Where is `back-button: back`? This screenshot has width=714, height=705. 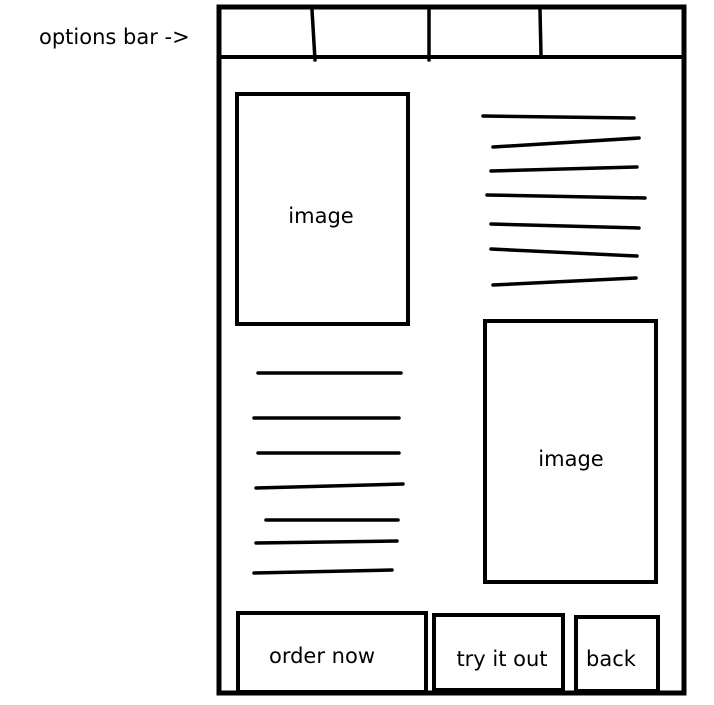 back-button: back is located at coordinates (617, 654).